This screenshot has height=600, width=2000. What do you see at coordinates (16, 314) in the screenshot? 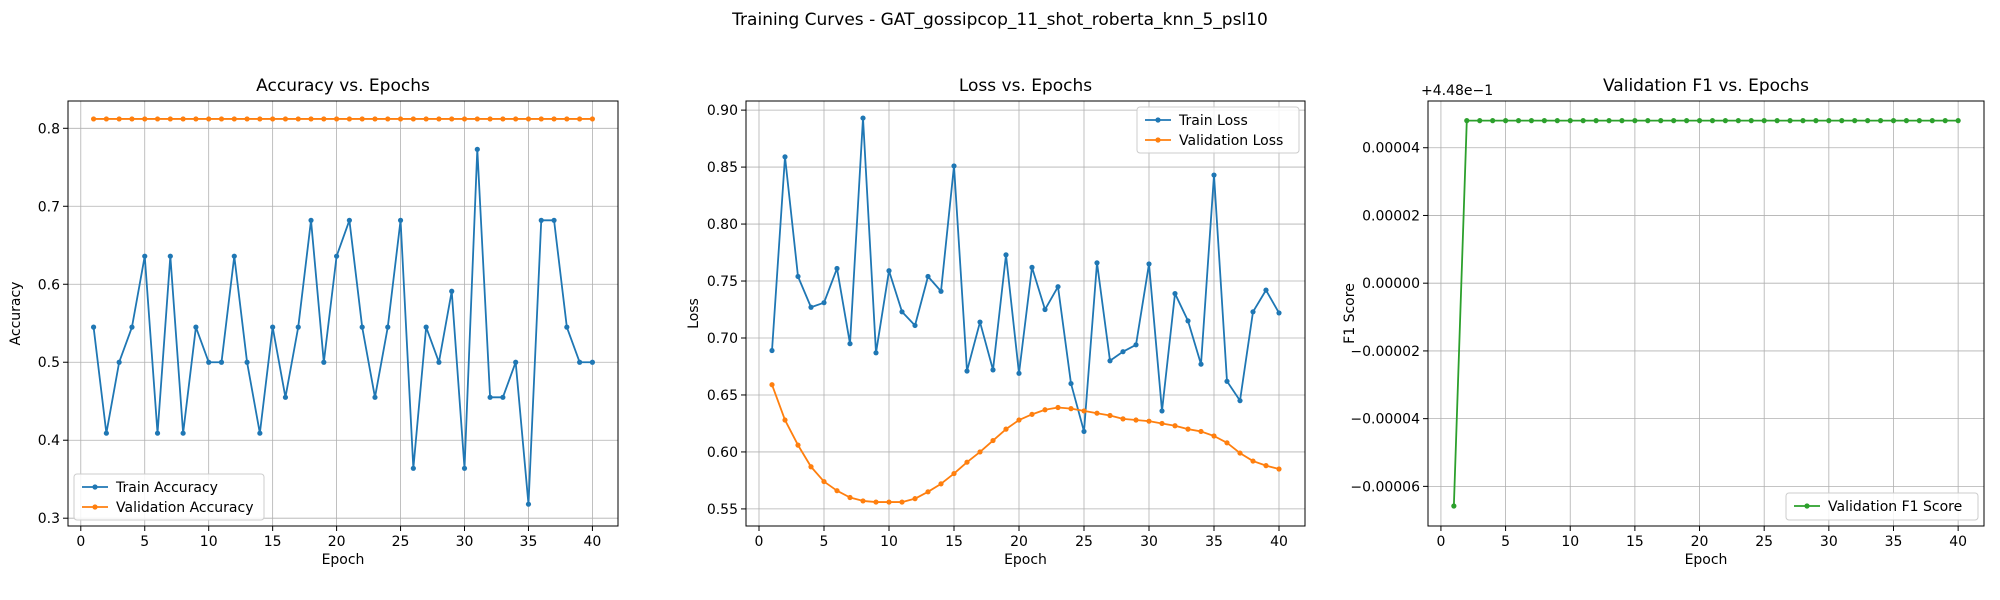
I see `y-axis-label: Accuracy` at bounding box center [16, 314].